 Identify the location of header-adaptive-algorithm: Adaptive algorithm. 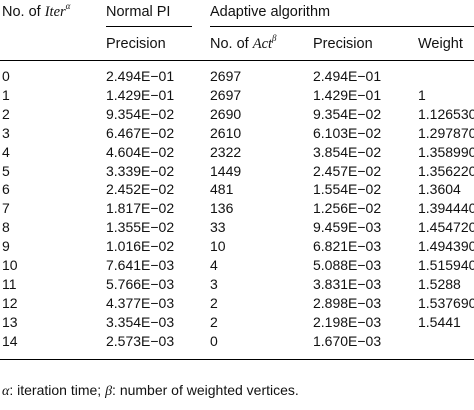
(270, 12).